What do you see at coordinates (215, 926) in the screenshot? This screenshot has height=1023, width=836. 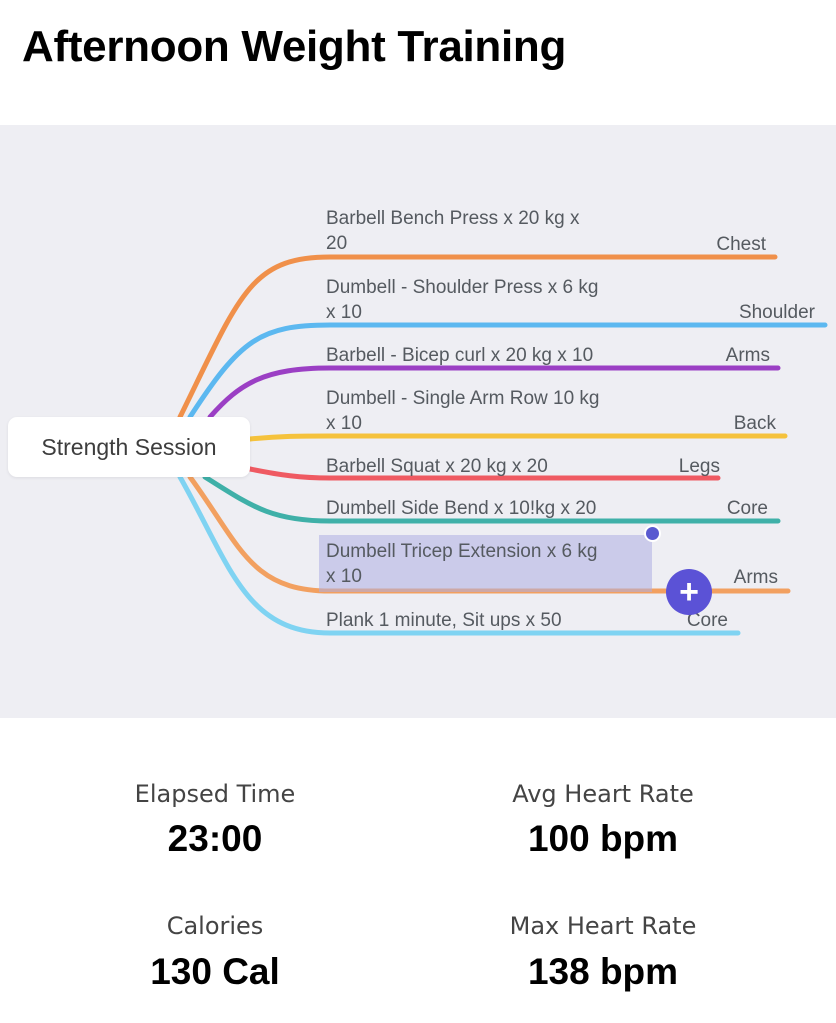 I see `calories-label: Calories` at bounding box center [215, 926].